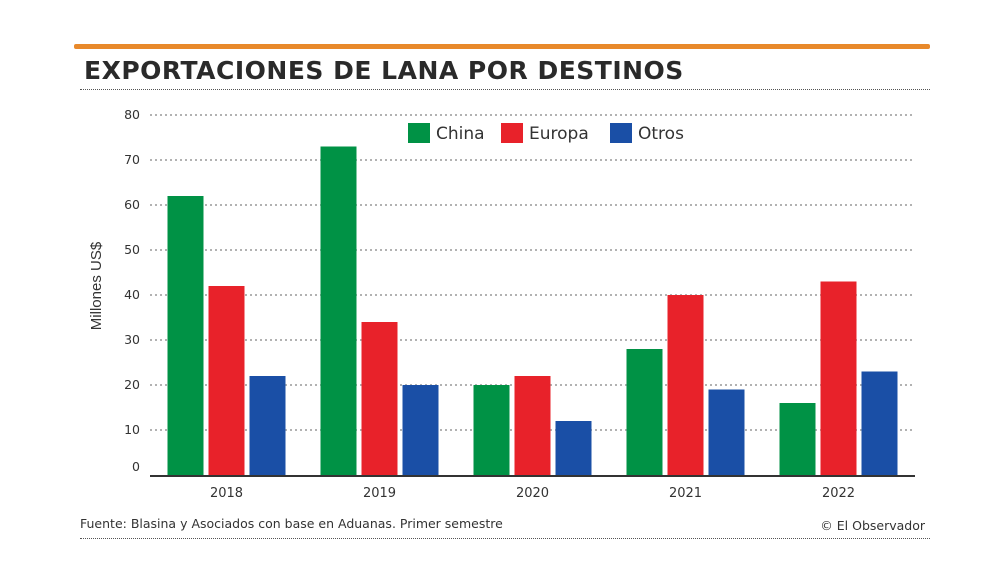 The height and width of the screenshot is (583, 1000). Describe the element at coordinates (491, 430) in the screenshot. I see `bar-china-2020` at that location.